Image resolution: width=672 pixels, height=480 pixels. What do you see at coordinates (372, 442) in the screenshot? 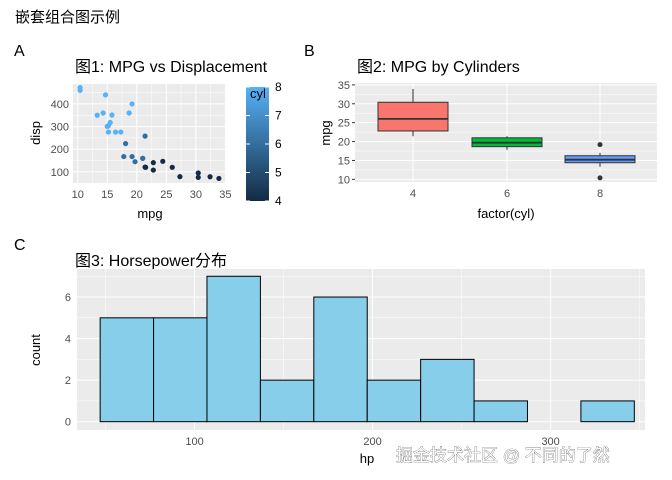
I see `x-tick-label: 200` at bounding box center [372, 442].